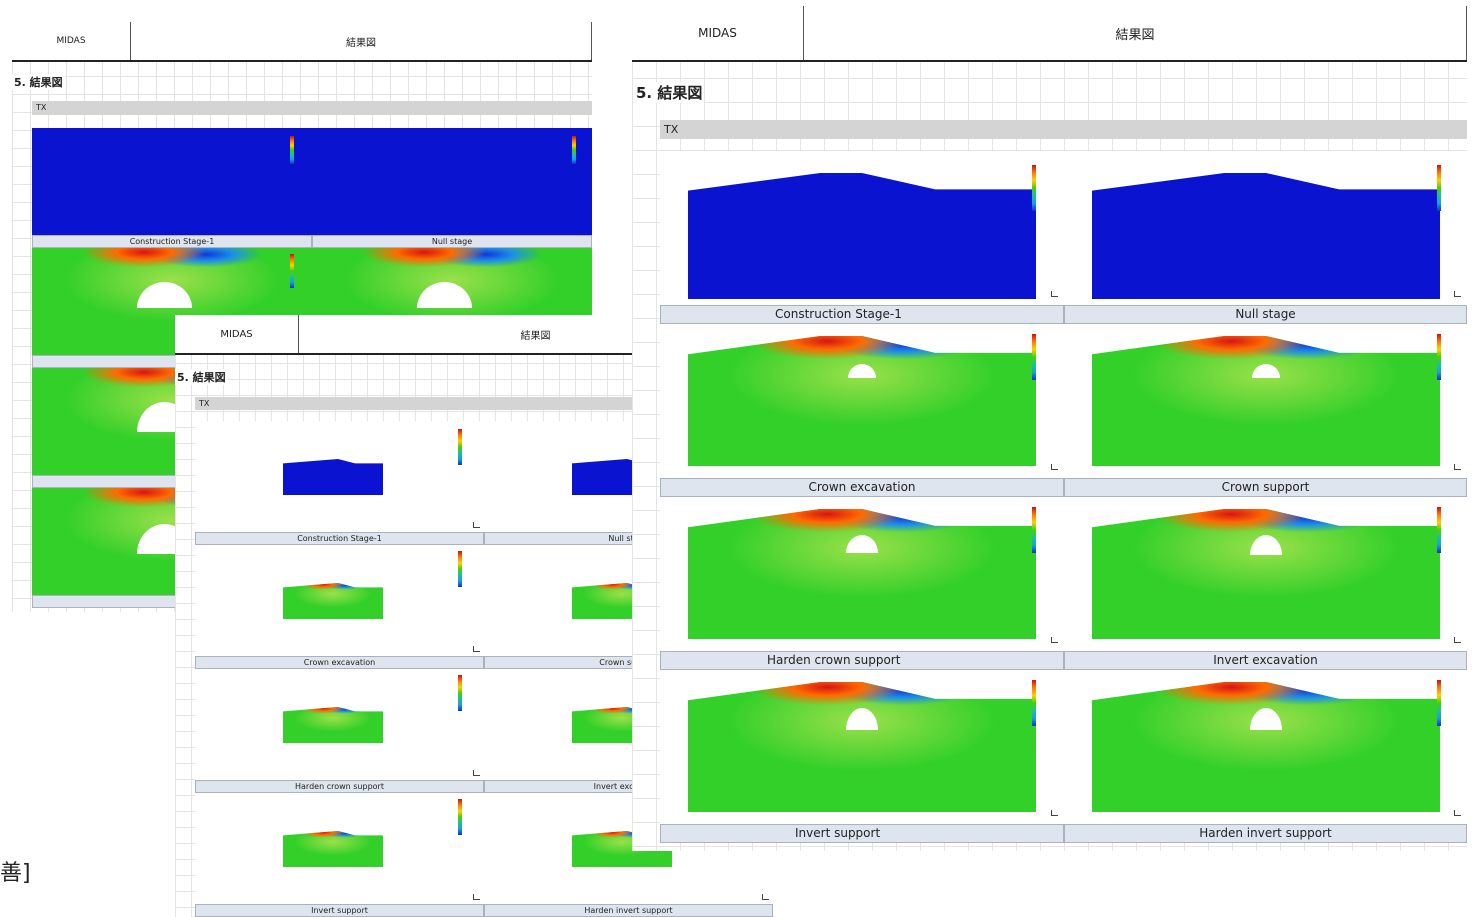  What do you see at coordinates (15, 873) in the screenshot?
I see `partial-background-text: 善]` at bounding box center [15, 873].